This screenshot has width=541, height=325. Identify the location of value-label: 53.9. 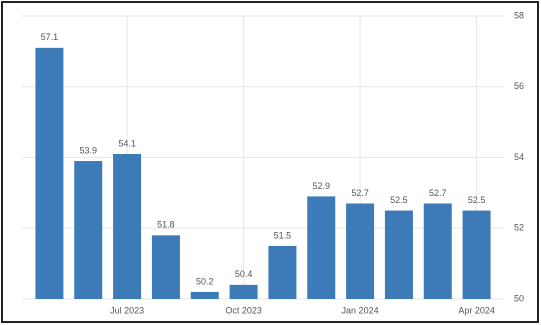
(88, 150).